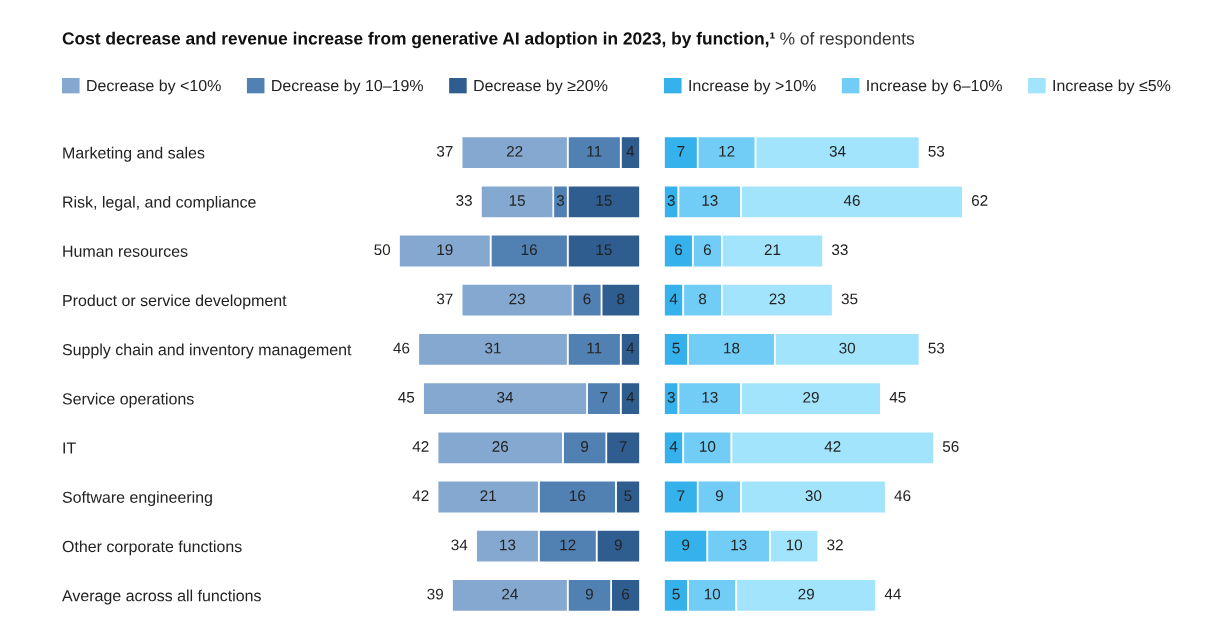 This screenshot has width=1205, height=622. What do you see at coordinates (382, 250) in the screenshot?
I see `total-label: 50` at bounding box center [382, 250].